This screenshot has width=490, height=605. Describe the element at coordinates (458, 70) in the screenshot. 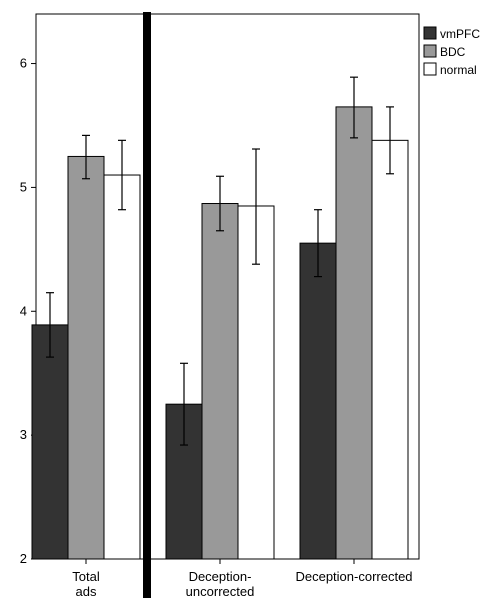

I see `legend-label: normal` at that location.